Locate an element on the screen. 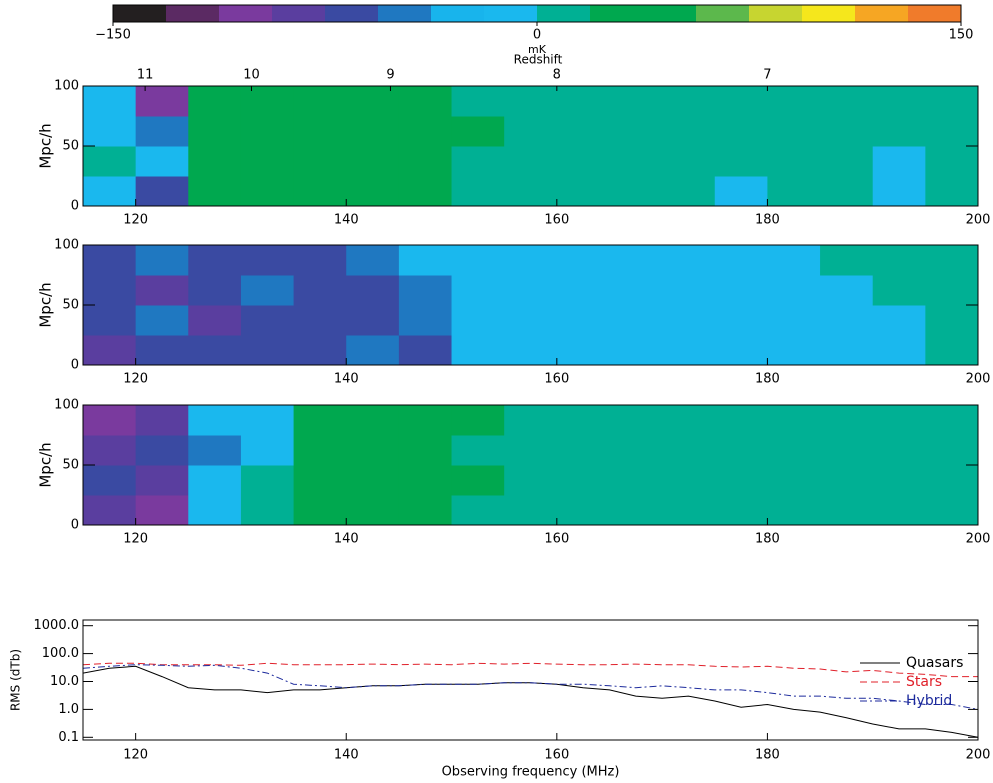  x-tick-label: 200 is located at coordinates (978, 755).